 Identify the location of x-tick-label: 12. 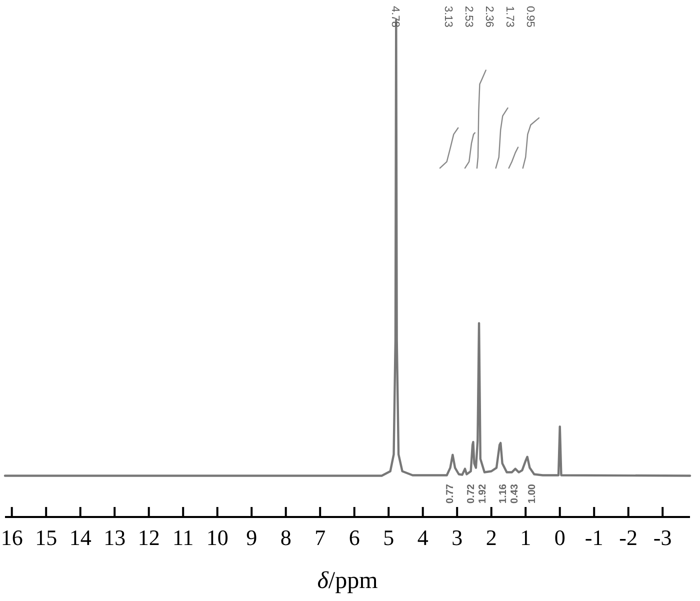
(149, 537).